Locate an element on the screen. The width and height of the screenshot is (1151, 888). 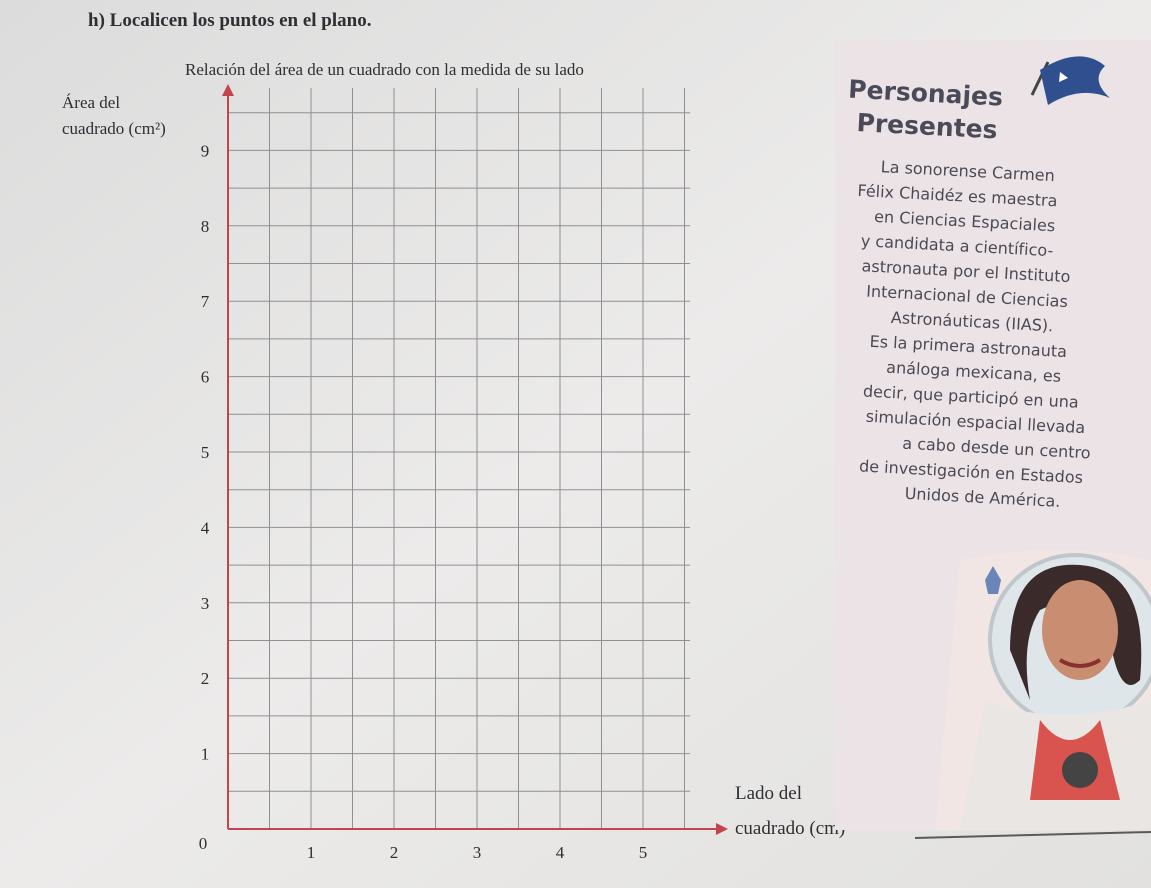
y-label: cuadrado (cm²) is located at coordinates (114, 128).